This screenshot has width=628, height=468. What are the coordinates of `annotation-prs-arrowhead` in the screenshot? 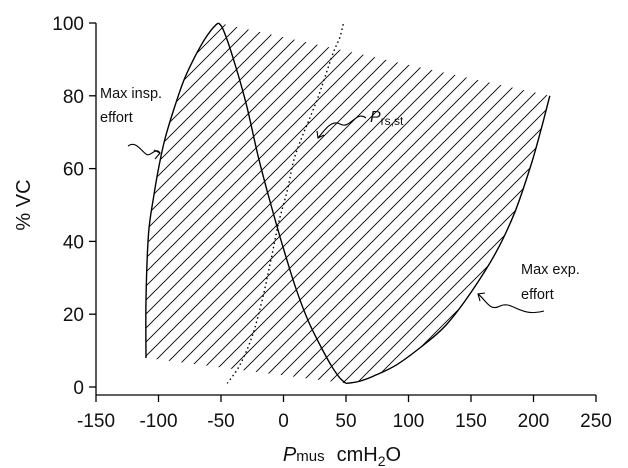 It's located at (320, 134).